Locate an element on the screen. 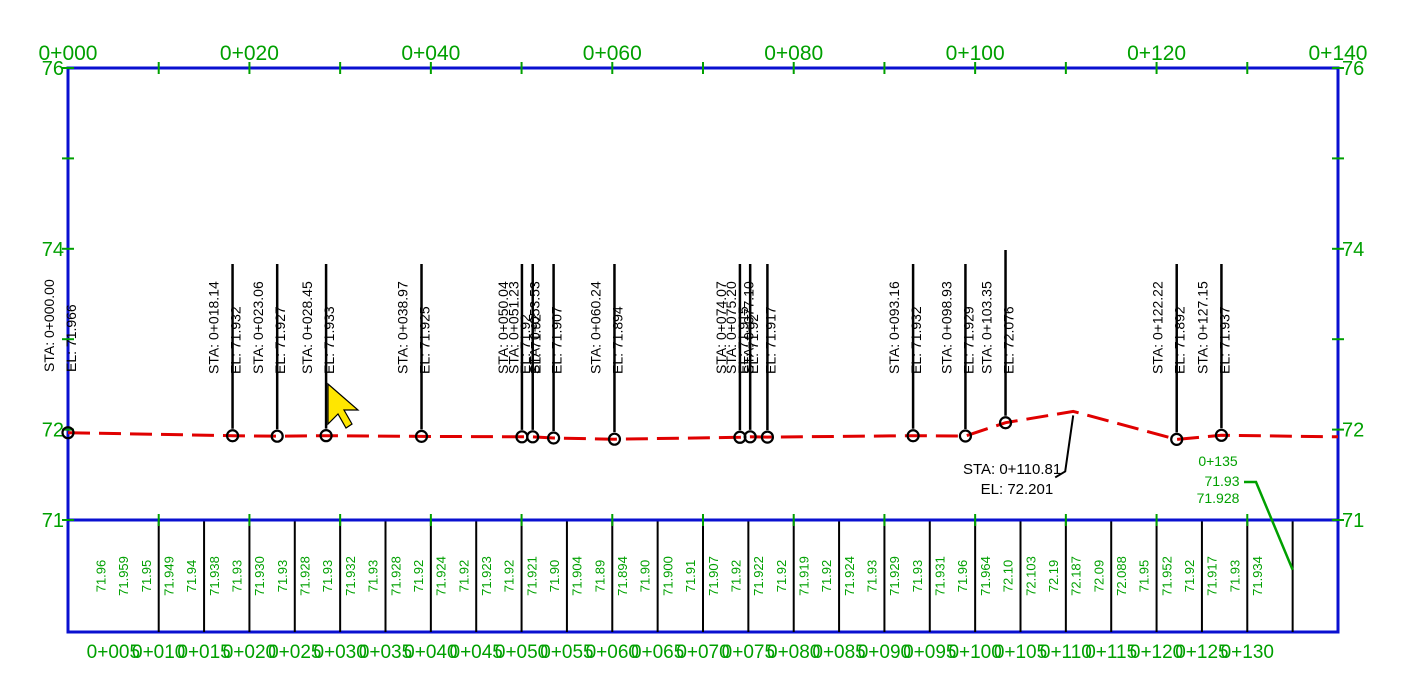 This screenshot has width=1408, height=700. bottom-station-label: 0+040 is located at coordinates (430, 652).